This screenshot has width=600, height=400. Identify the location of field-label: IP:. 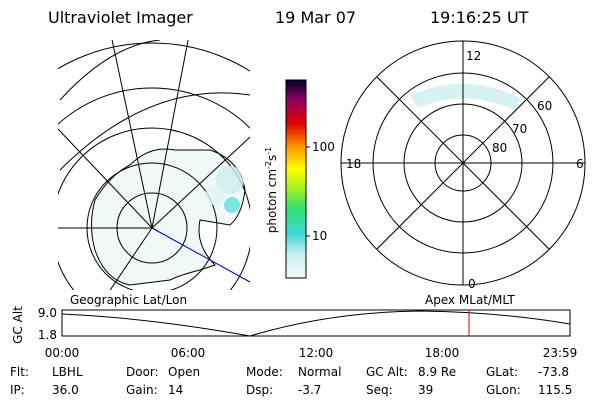
(17, 390).